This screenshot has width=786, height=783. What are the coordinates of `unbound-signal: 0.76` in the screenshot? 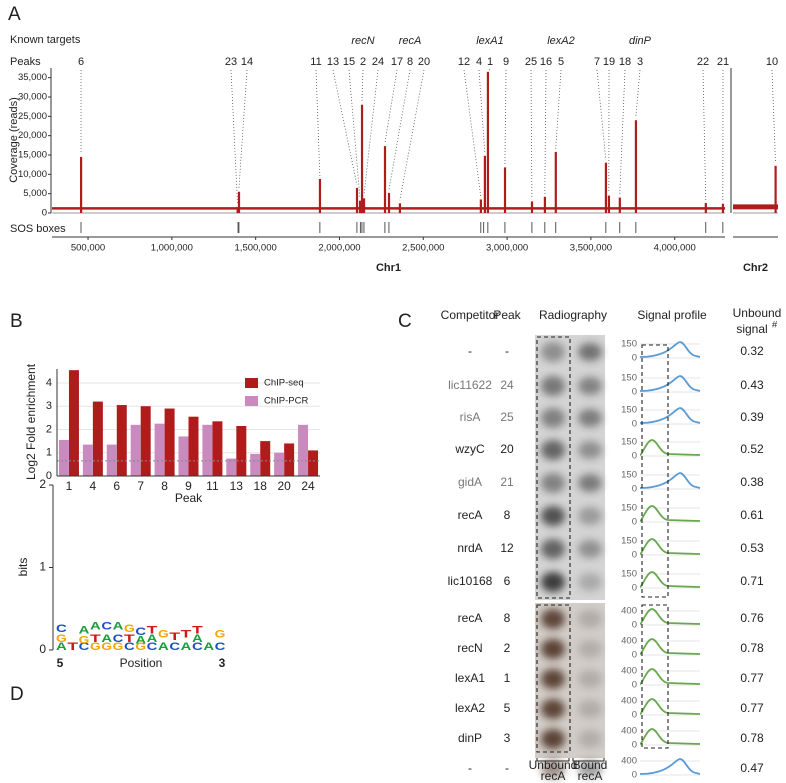 It's located at (752, 618).